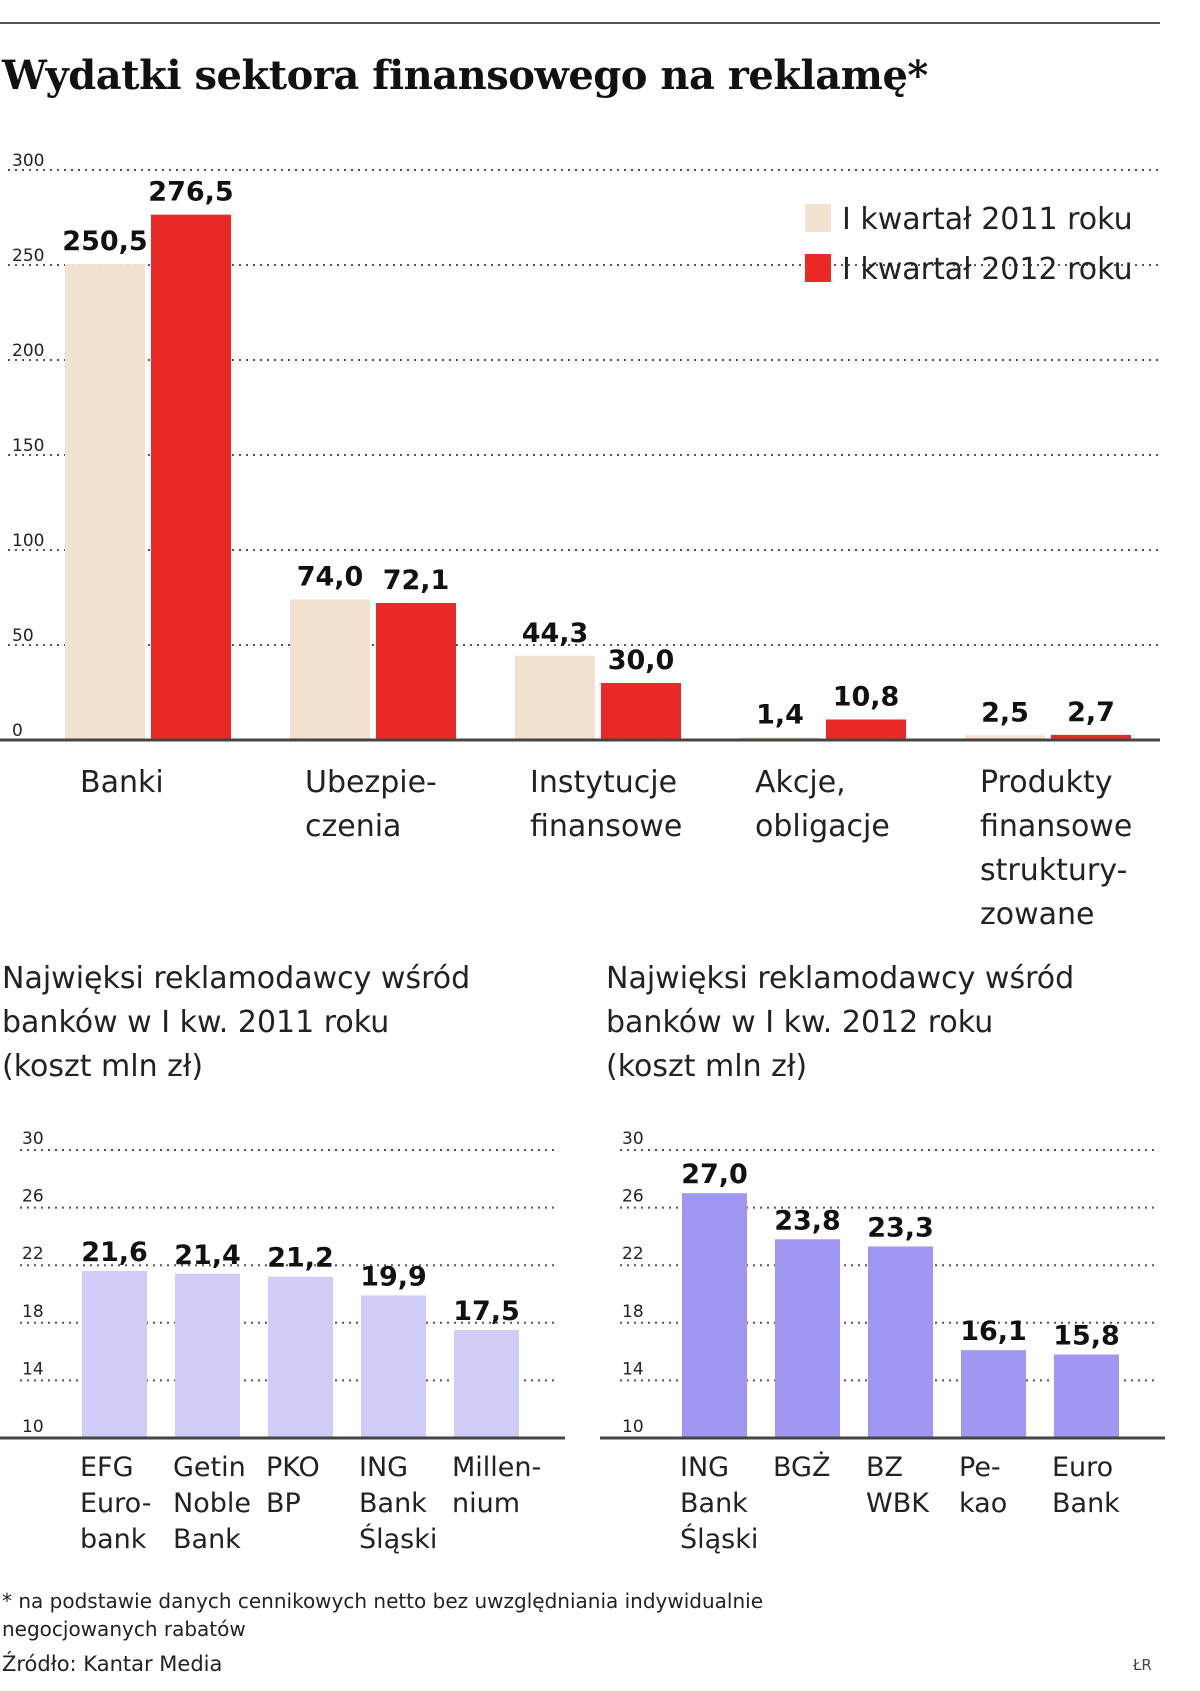 This screenshot has height=1691, width=1200. Describe the element at coordinates (28, 161) in the screenshot. I see `y-tick-label: 300` at that location.